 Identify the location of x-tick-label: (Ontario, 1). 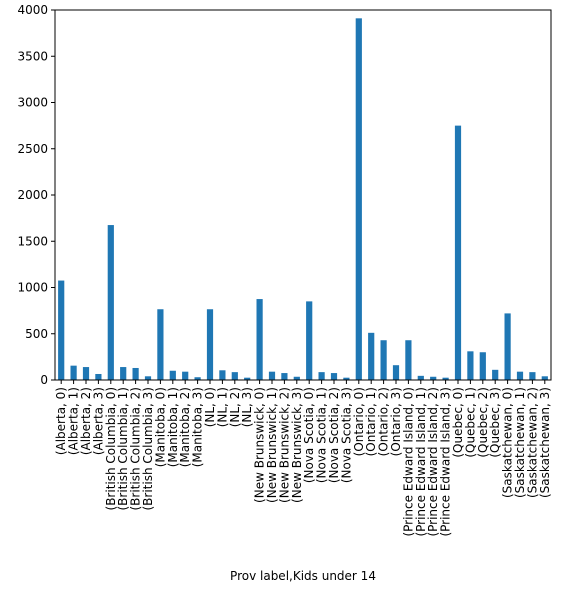
(371, 421).